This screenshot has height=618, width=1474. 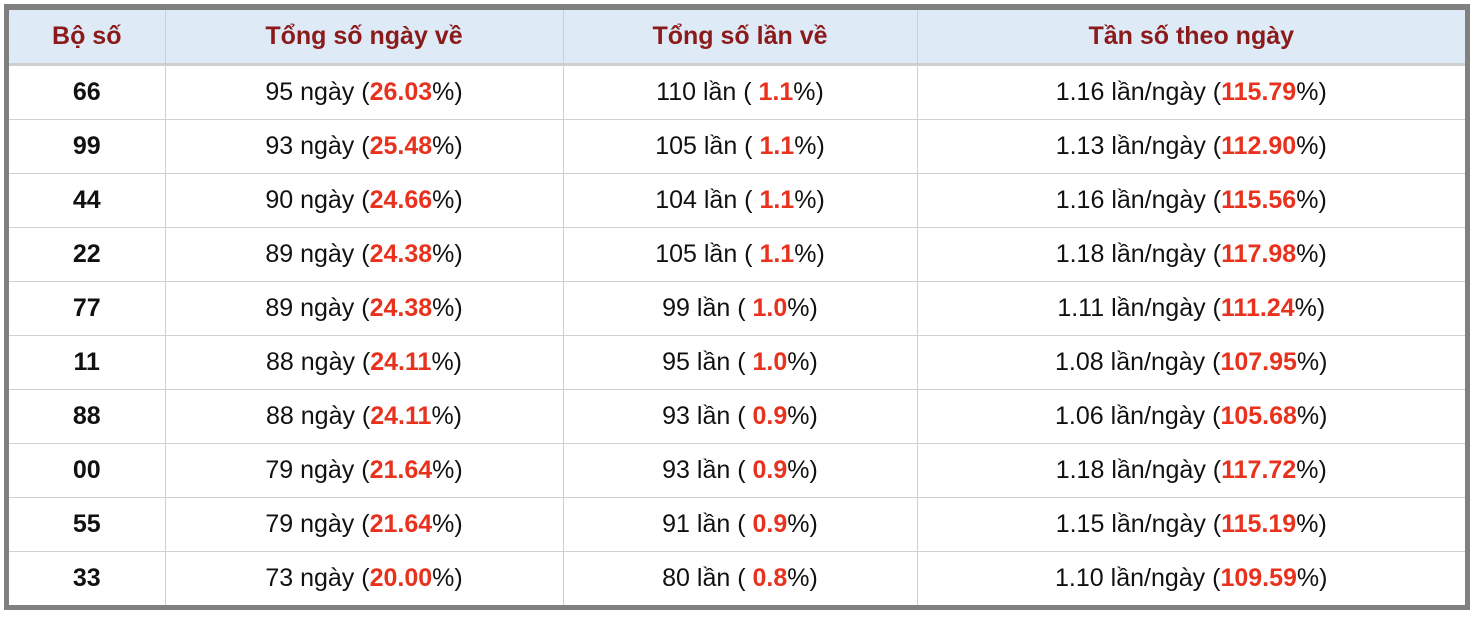 I want to click on tan-so-cell: 1.16 lần/ngày (115.56%), so click(x=1190, y=200).